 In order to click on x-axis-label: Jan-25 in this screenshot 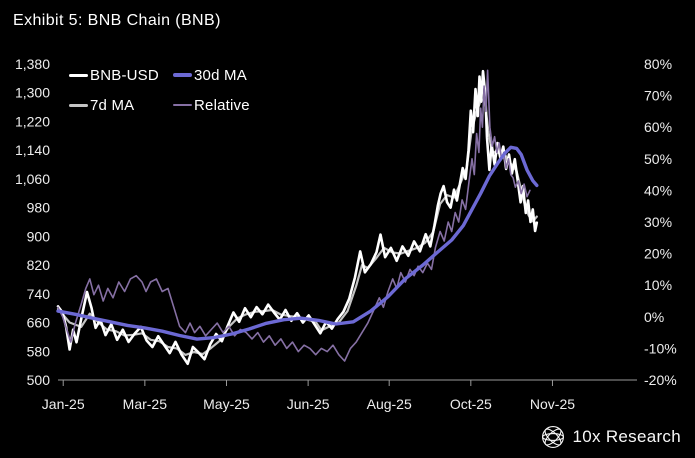, I will do `click(63, 404)`.